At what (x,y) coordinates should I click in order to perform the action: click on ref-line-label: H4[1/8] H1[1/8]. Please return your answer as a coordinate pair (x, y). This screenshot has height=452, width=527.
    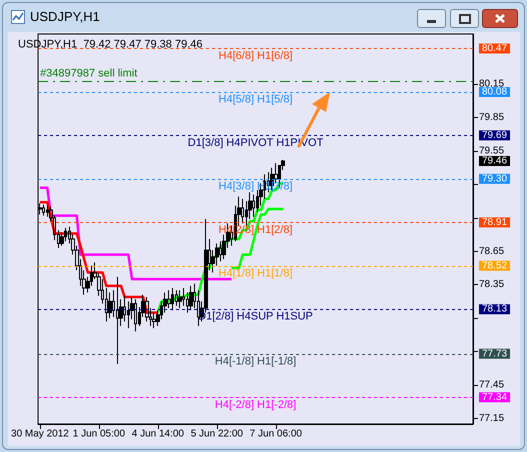
    Looking at the image, I should click on (255, 273).